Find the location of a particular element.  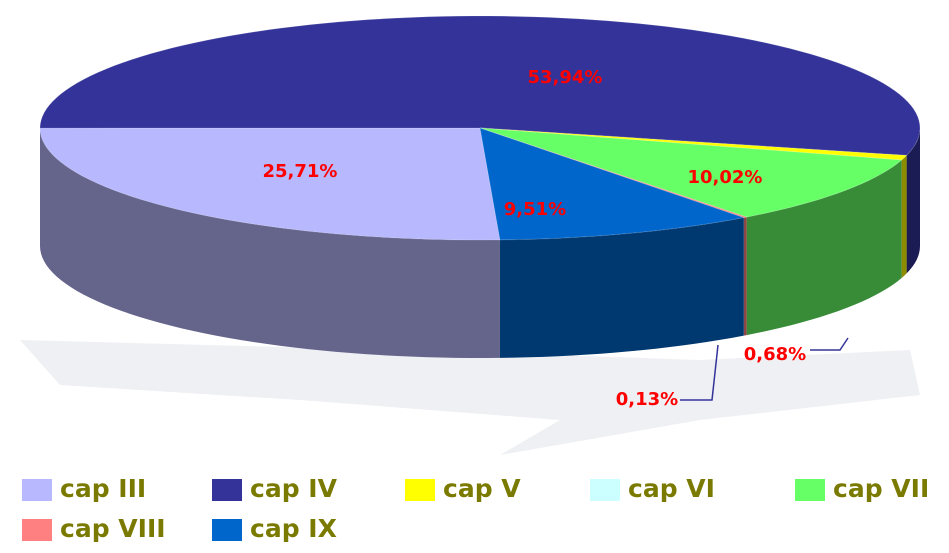

legend-label: cap VIII is located at coordinates (113, 528).